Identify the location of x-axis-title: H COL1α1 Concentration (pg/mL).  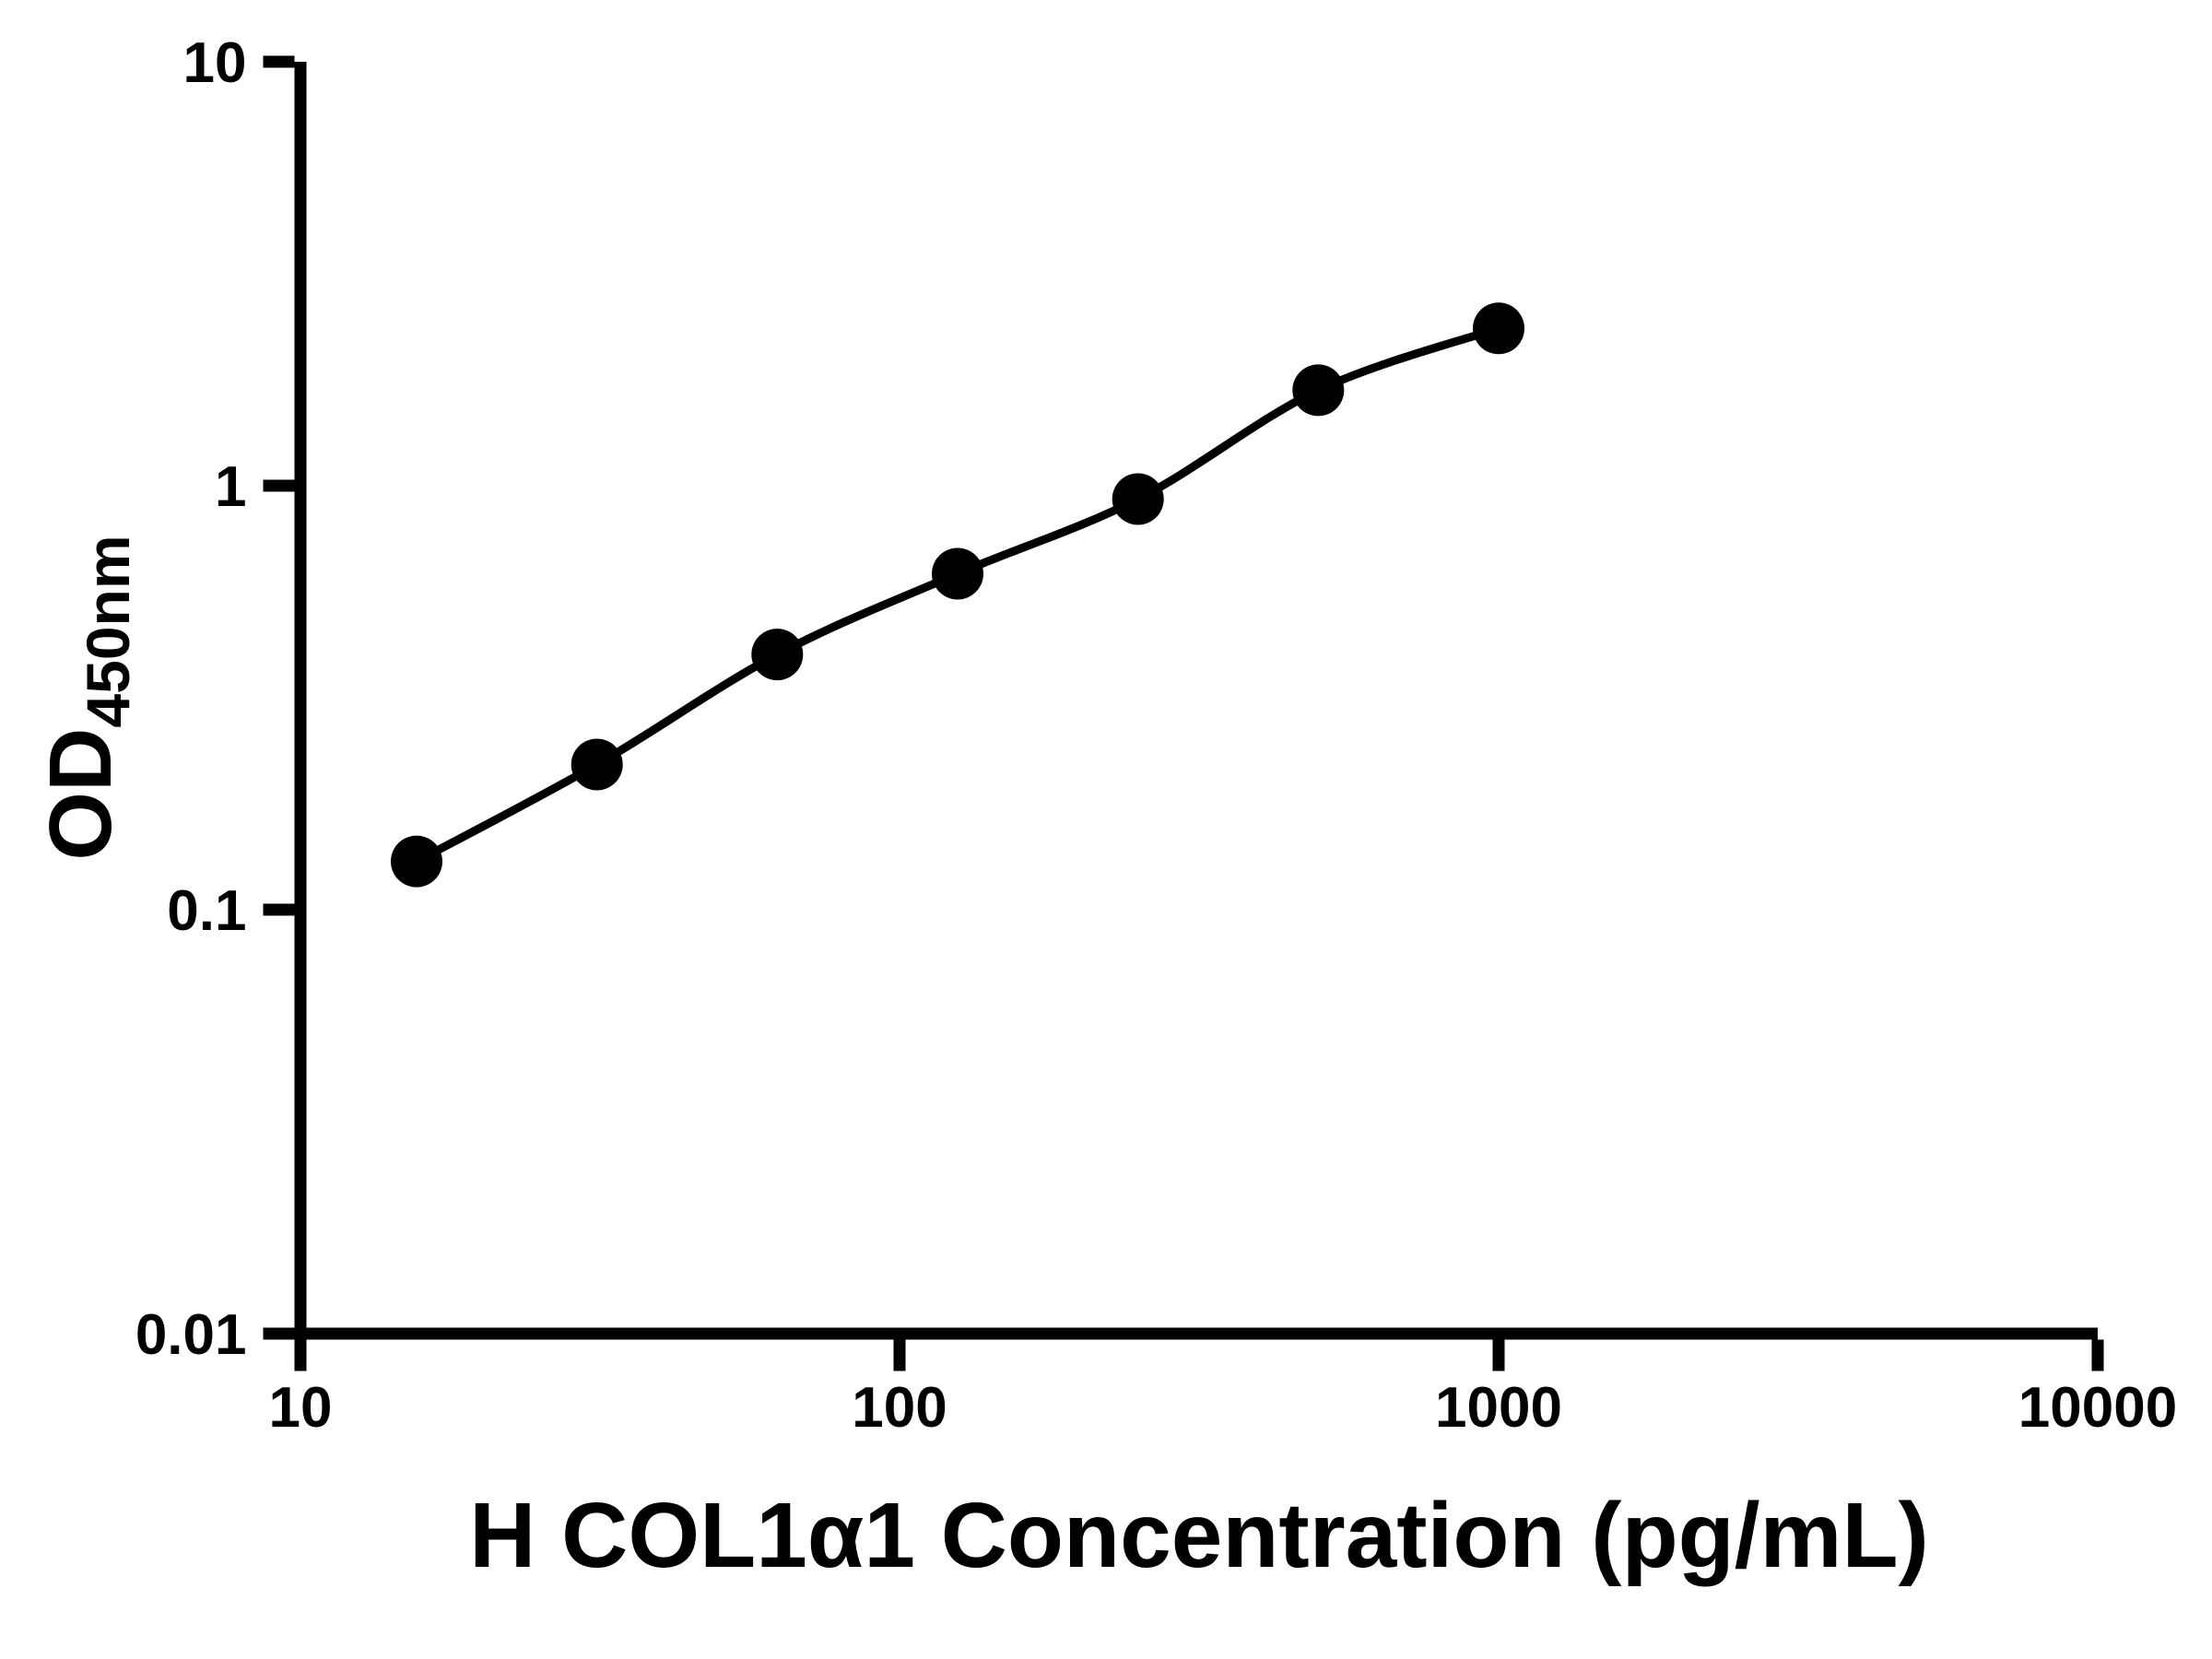
(1199, 1535).